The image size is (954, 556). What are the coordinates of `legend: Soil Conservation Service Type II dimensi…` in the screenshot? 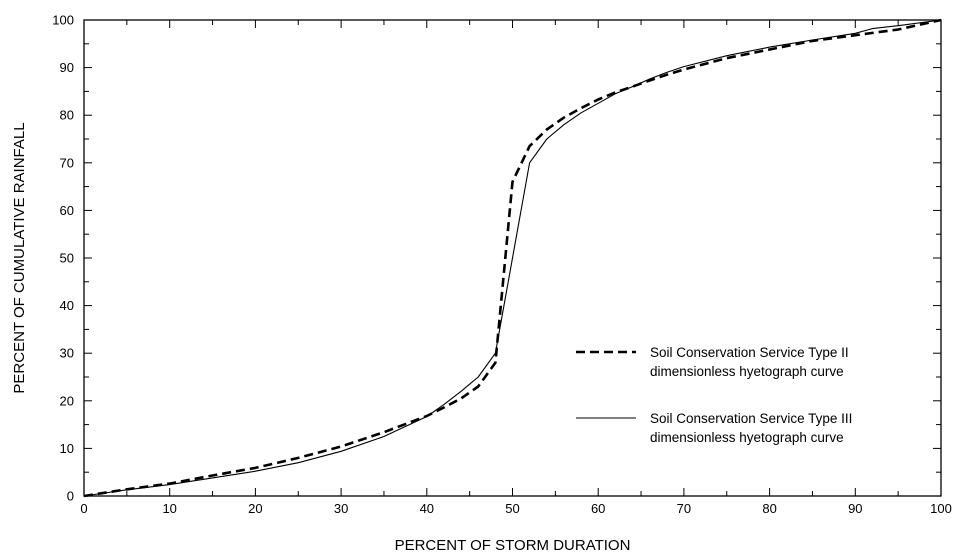 It's located at (714, 395).